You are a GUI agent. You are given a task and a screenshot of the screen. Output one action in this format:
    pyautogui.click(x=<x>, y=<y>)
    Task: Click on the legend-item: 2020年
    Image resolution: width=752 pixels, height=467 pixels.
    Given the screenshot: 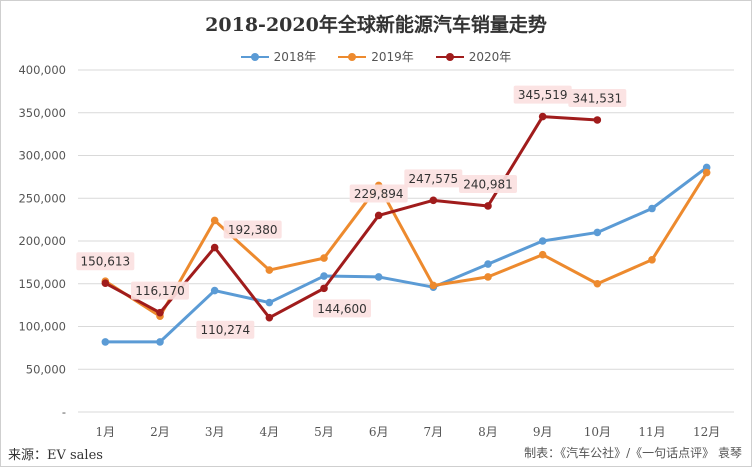 What is the action you would take?
    pyautogui.click(x=473, y=56)
    